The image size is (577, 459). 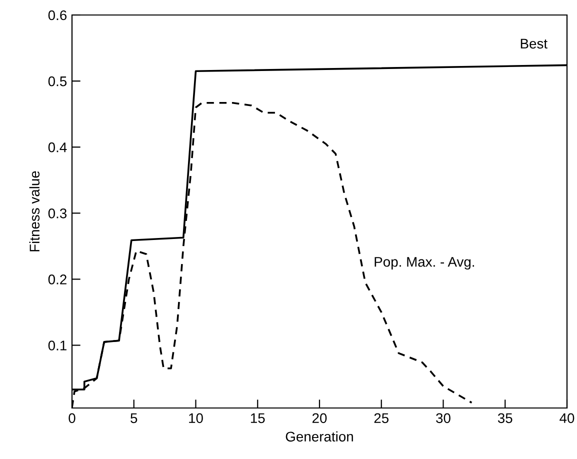 What do you see at coordinates (57, 147) in the screenshot?
I see `y-tick-label: 0.4` at bounding box center [57, 147].